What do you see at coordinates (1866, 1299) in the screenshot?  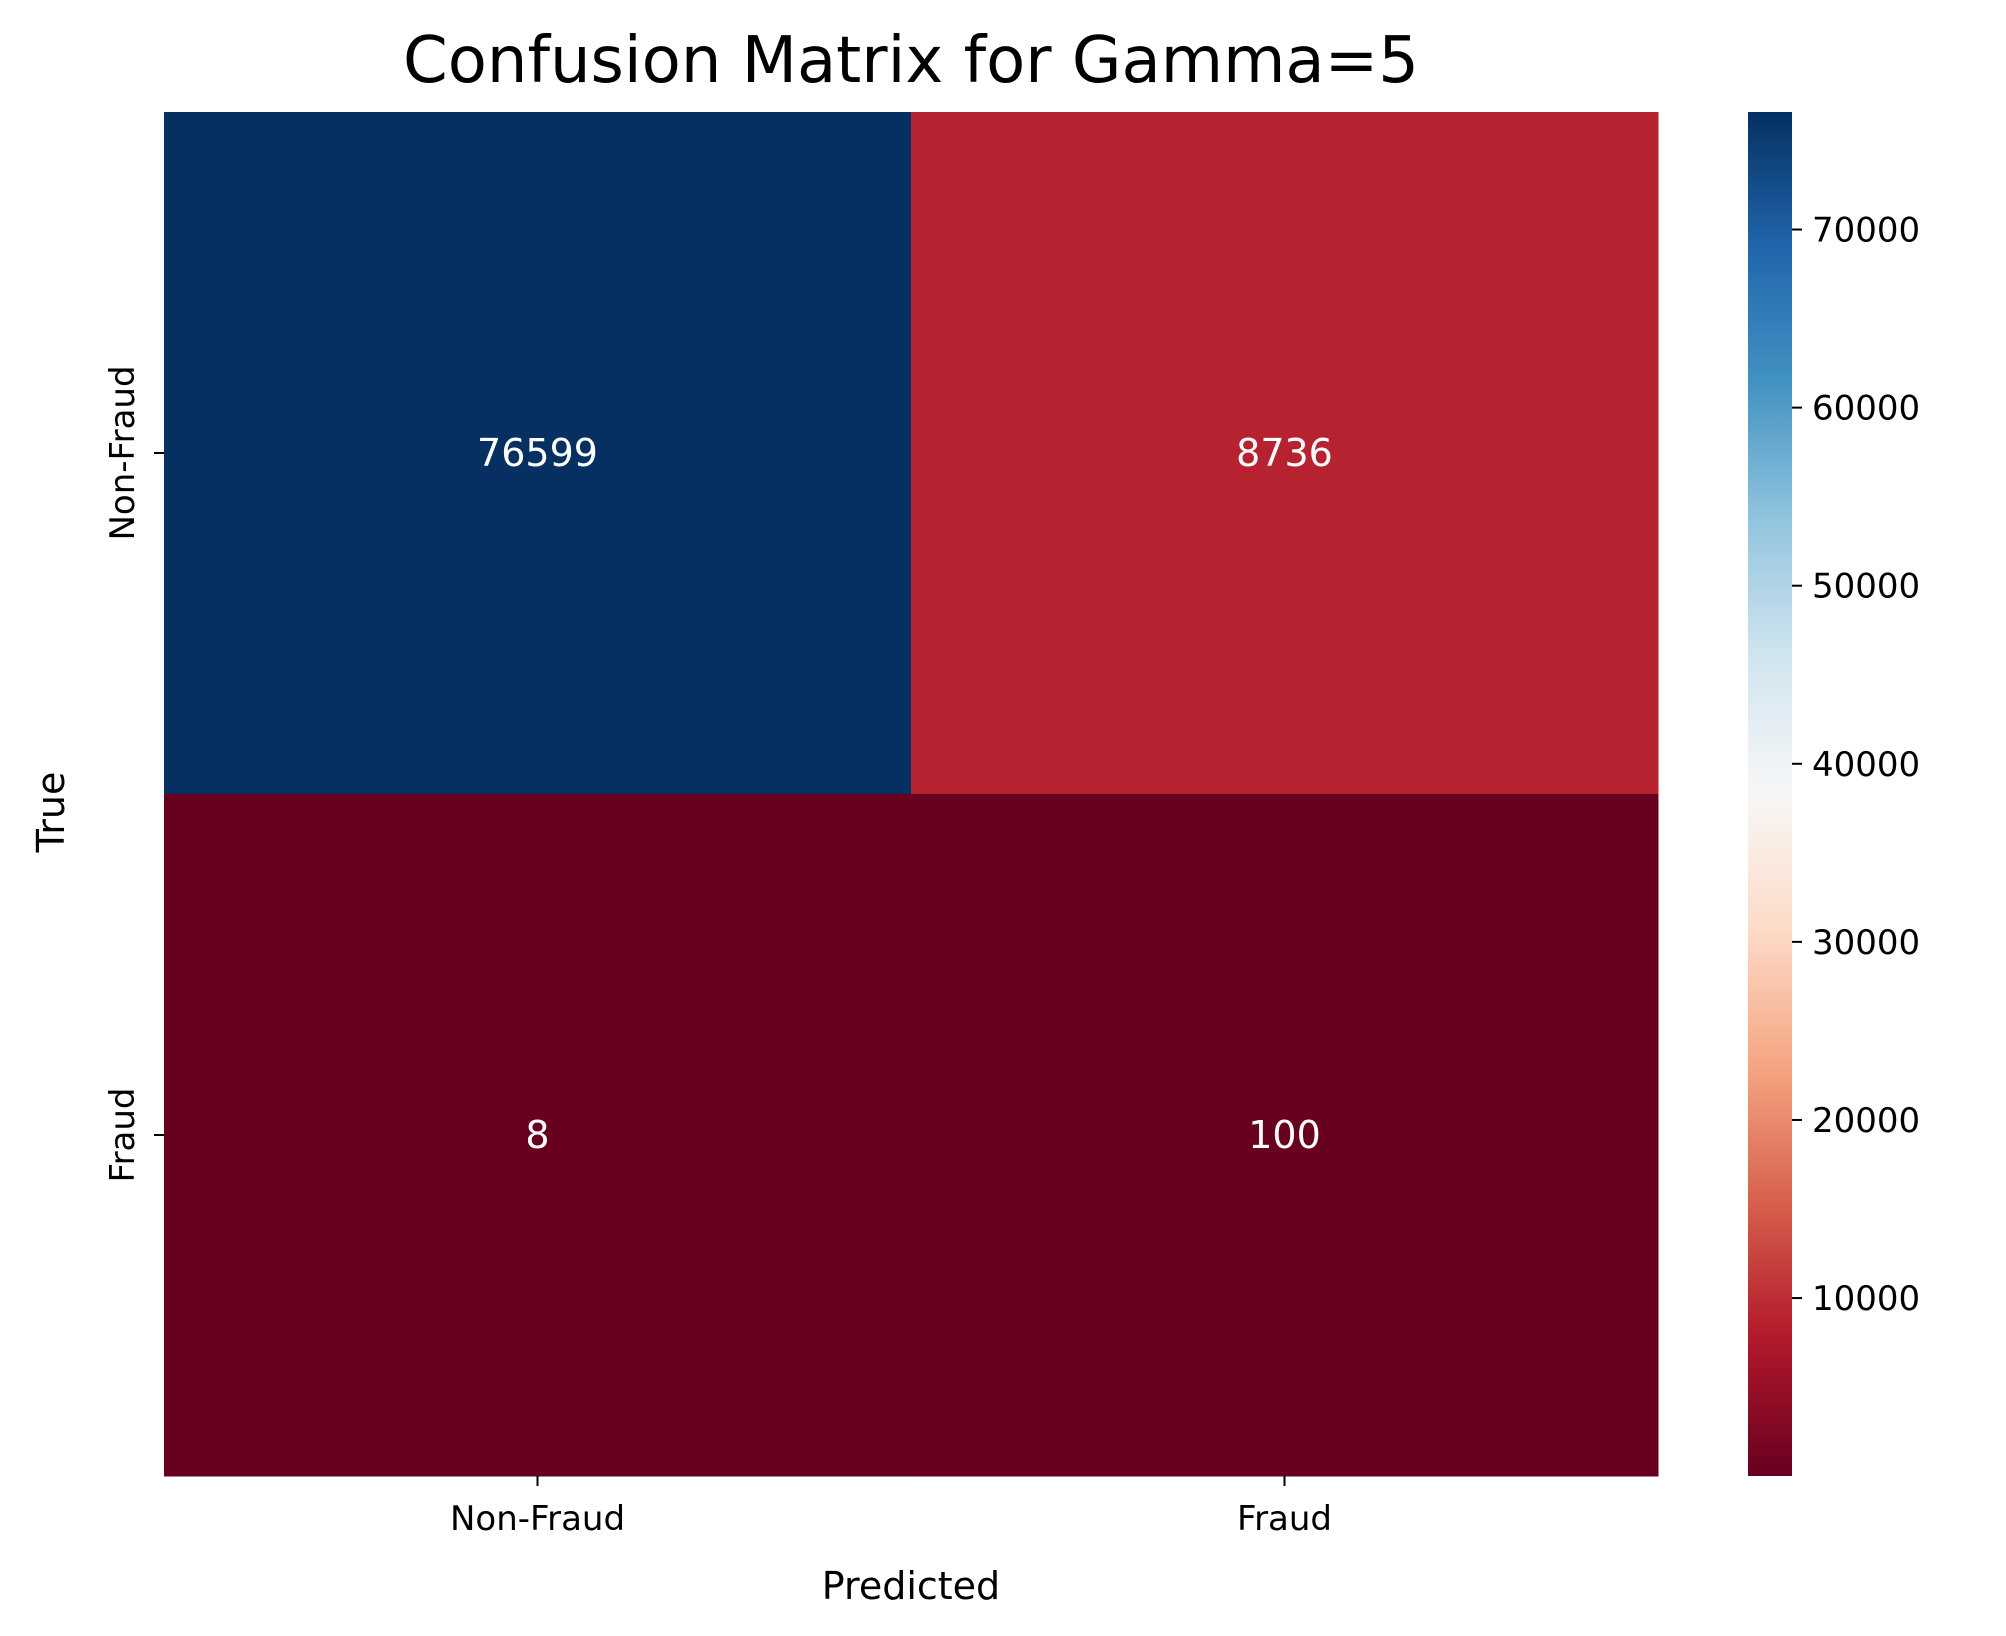 I see `colorbar-tick-label: 10000` at bounding box center [1866, 1299].